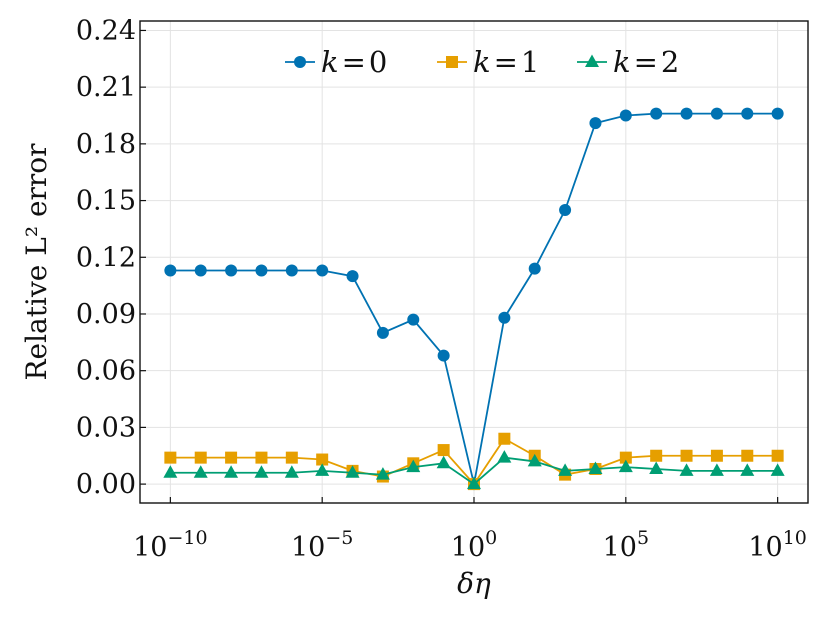 This screenshot has width=830, height=623. Describe the element at coordinates (777, 545) in the screenshot. I see `x-tick-label: 10¹⁰` at that location.